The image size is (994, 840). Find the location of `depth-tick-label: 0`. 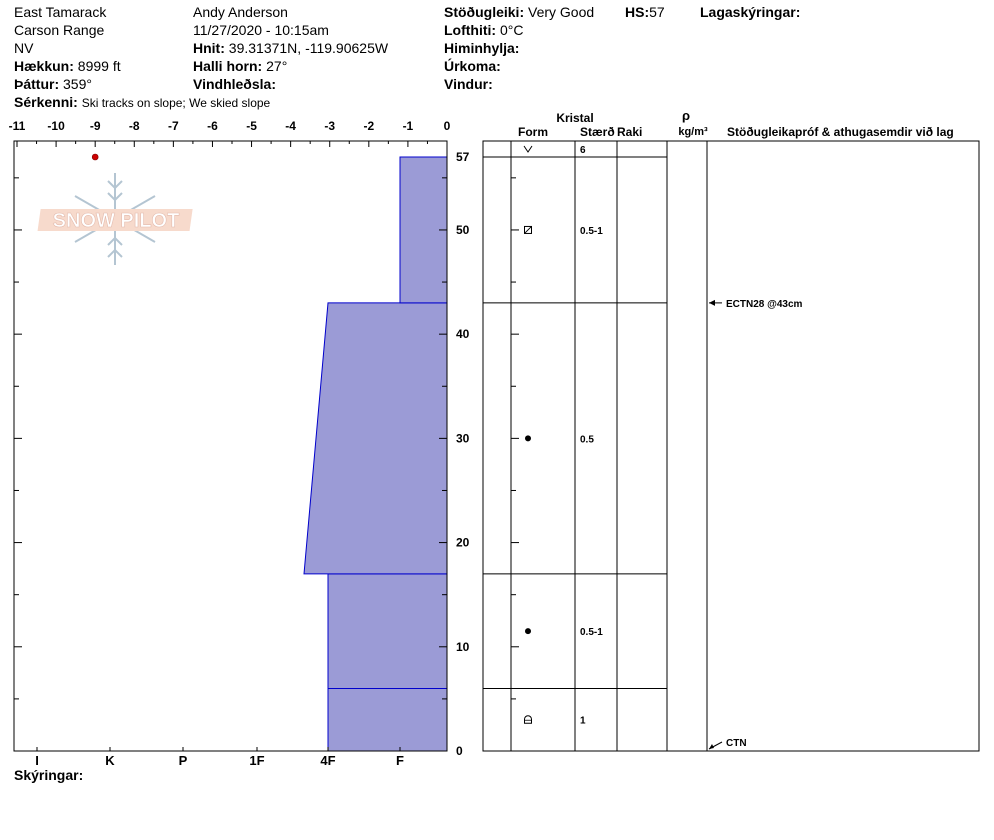

depth-tick-label: 0 is located at coordinates (459, 751).